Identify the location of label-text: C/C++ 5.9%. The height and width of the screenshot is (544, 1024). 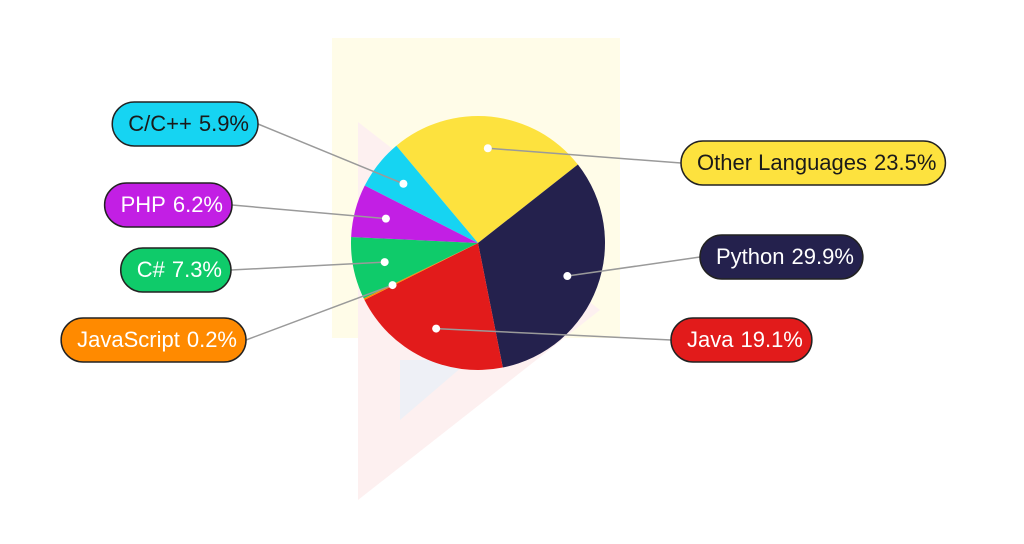
(188, 123).